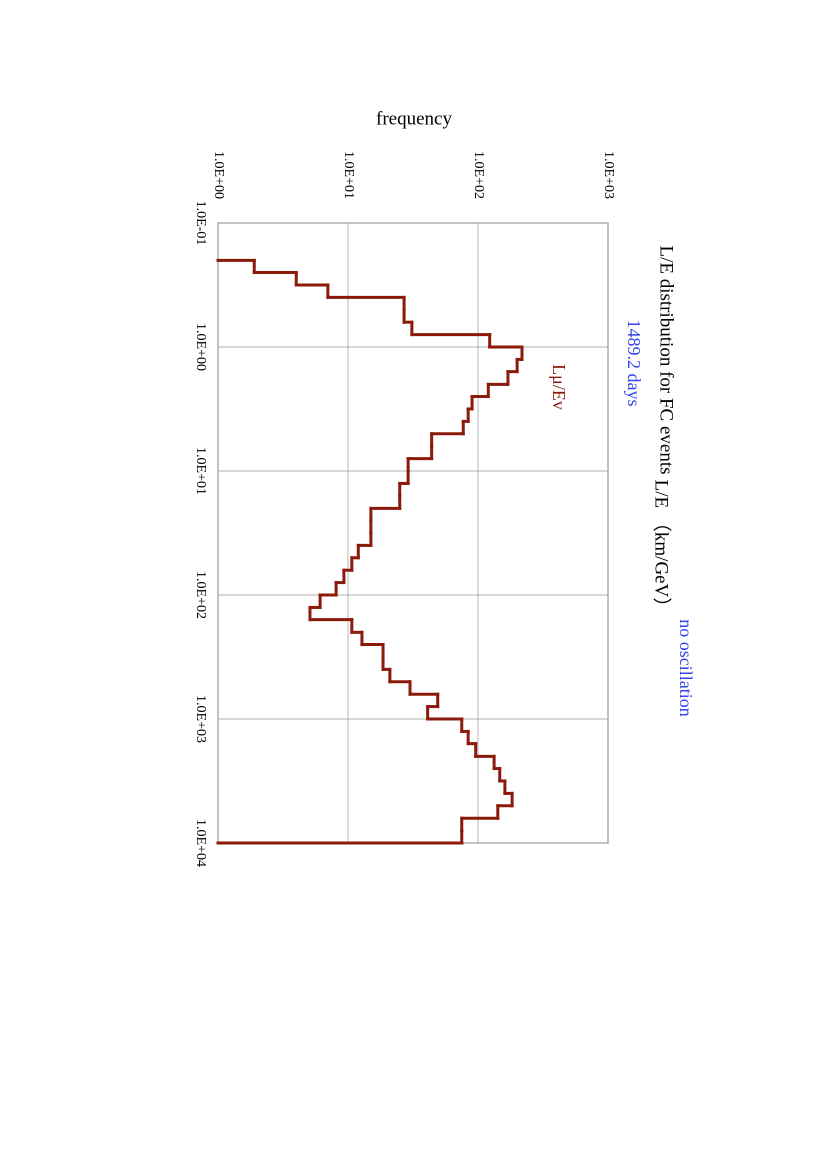  I want to click on y-axis-label: frequency, so click(414, 118).